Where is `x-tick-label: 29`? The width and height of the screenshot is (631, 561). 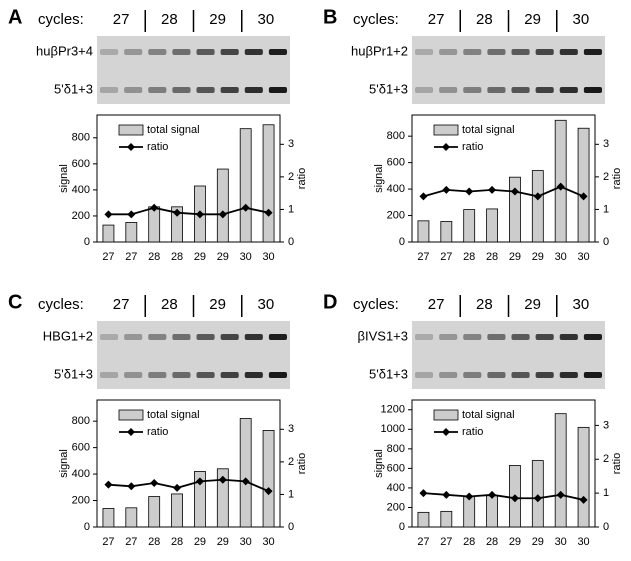
x-tick-label: 29 is located at coordinates (538, 257).